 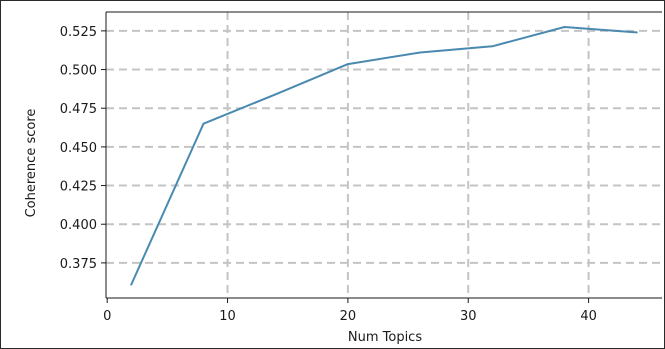 What do you see at coordinates (78, 71) in the screenshot?
I see `y-tick-label-0.500: 0.500` at bounding box center [78, 71].